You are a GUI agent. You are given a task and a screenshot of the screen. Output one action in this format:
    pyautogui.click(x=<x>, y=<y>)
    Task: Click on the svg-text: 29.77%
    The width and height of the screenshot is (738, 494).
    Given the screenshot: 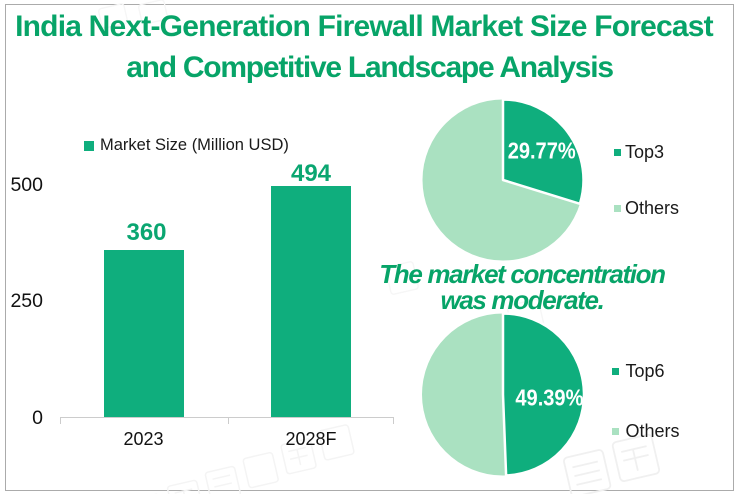 What is the action you would take?
    pyautogui.click(x=542, y=151)
    